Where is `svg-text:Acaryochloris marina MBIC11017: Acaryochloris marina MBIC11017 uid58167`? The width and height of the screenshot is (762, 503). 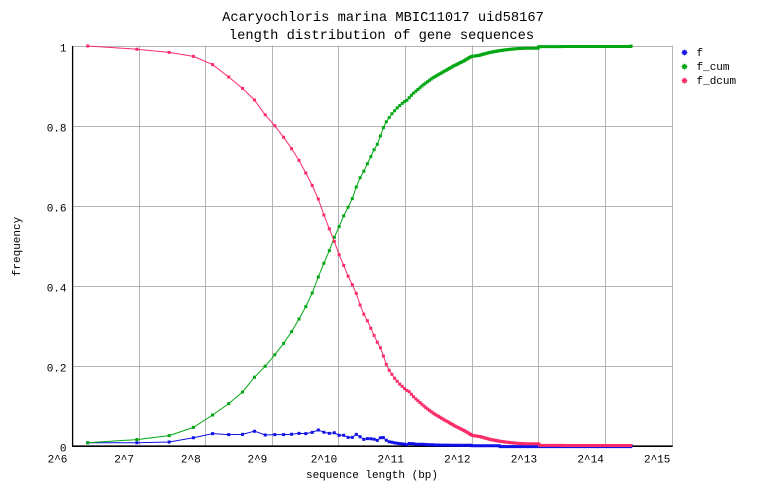 svg-text:Acaryochloris marina MBIC11017: Acaryochloris marina MBIC11017 uid58167 is located at coordinates (383, 18).